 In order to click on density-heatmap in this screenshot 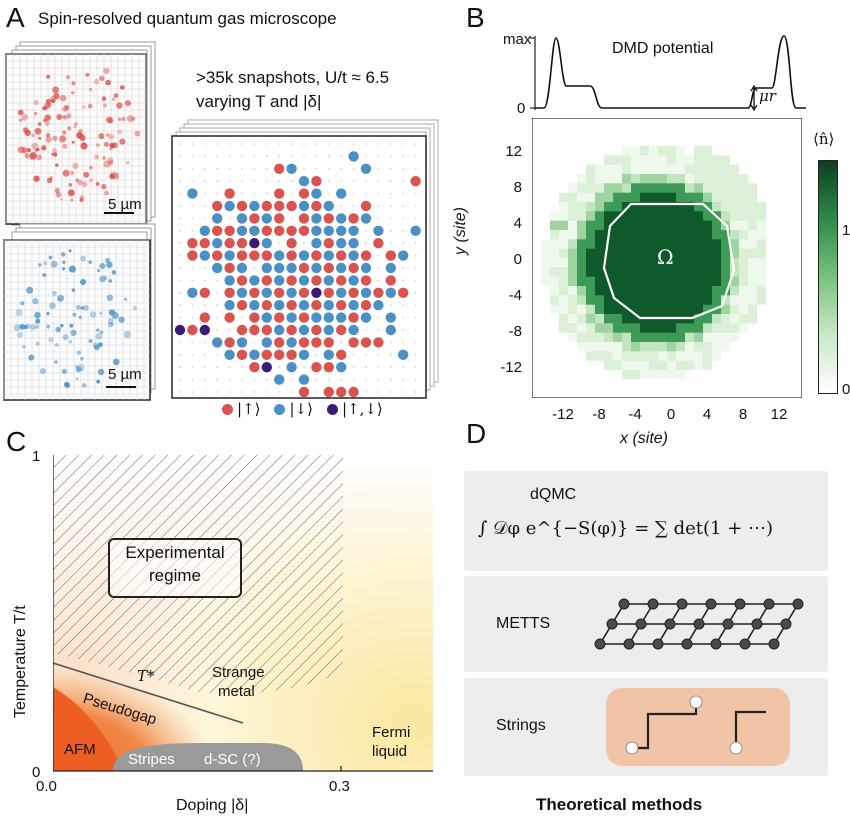, I will do `click(667, 258)`.